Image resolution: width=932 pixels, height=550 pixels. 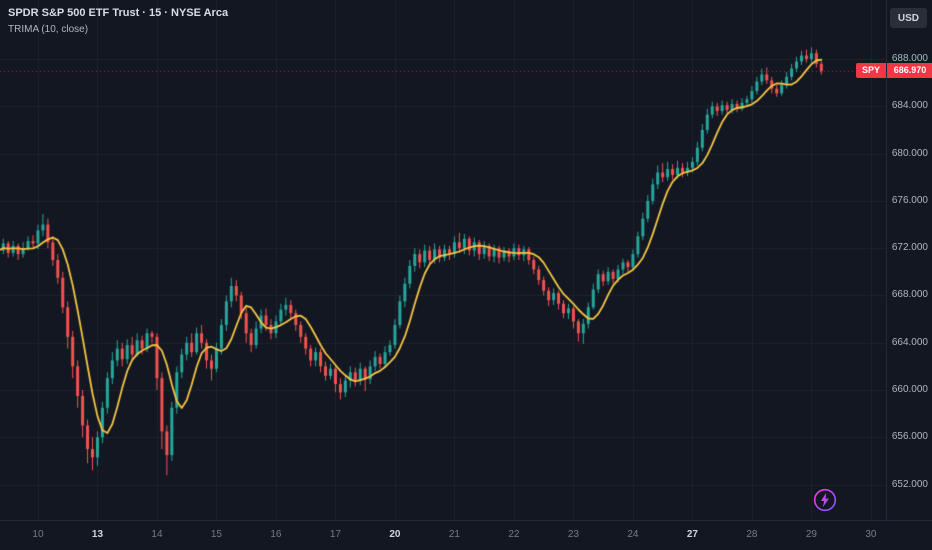 I want to click on currency-button: USD, so click(x=908, y=18).